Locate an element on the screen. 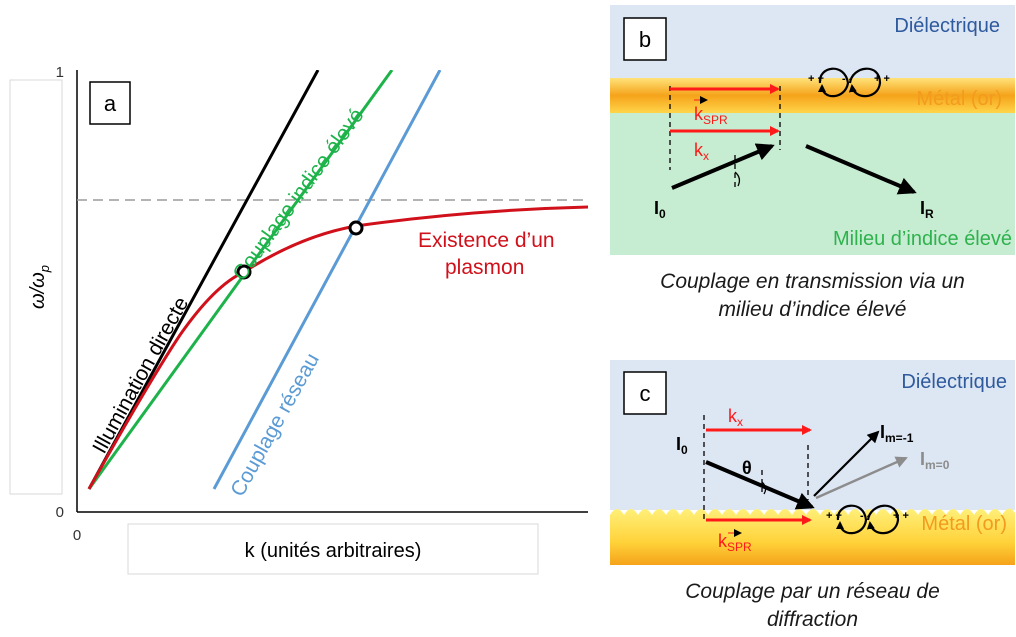 The image size is (1016, 637). k-spr-label-b: kSPR is located at coordinates (711, 115).